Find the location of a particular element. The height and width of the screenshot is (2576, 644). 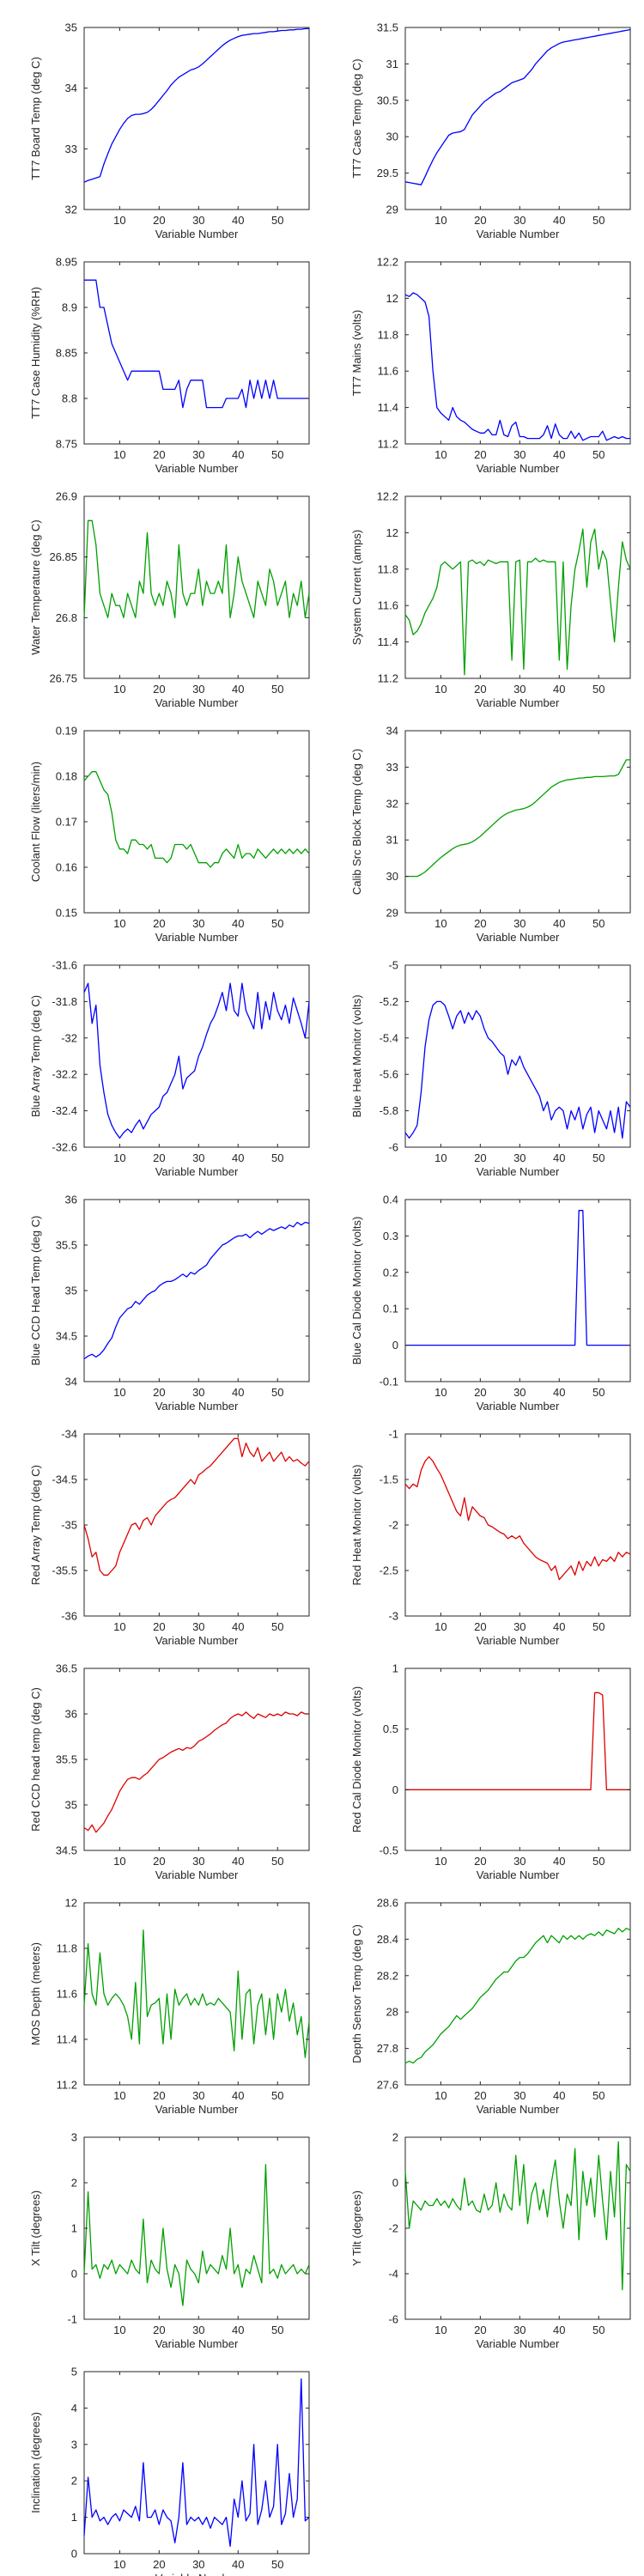

y-tick-label: 2 is located at coordinates (74, 2481).